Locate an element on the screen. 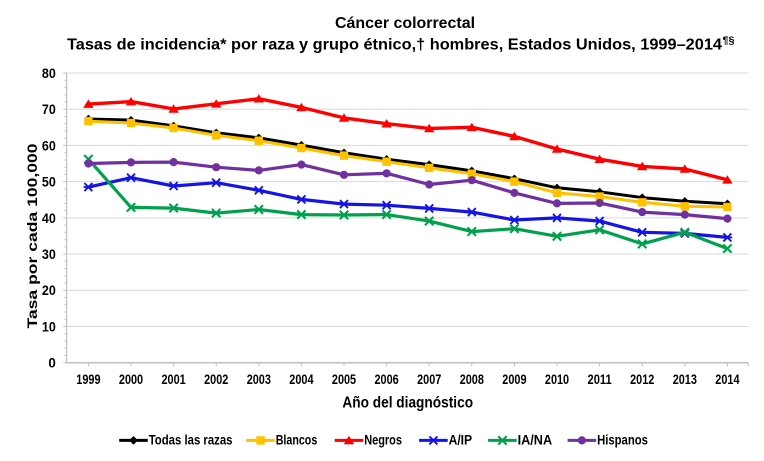 This screenshot has width=764, height=461. svg-text: 60 is located at coordinates (49, 145).